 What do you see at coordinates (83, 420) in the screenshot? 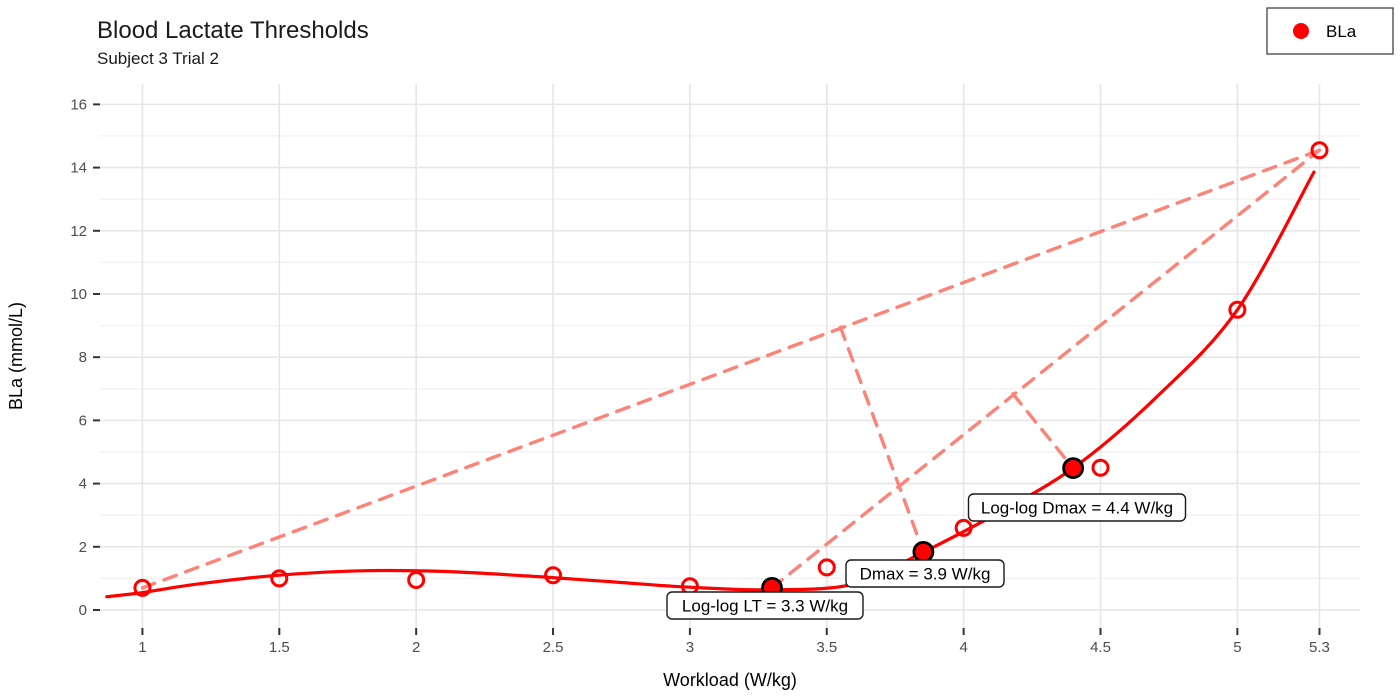
I see `y-tick-label: 6` at bounding box center [83, 420].